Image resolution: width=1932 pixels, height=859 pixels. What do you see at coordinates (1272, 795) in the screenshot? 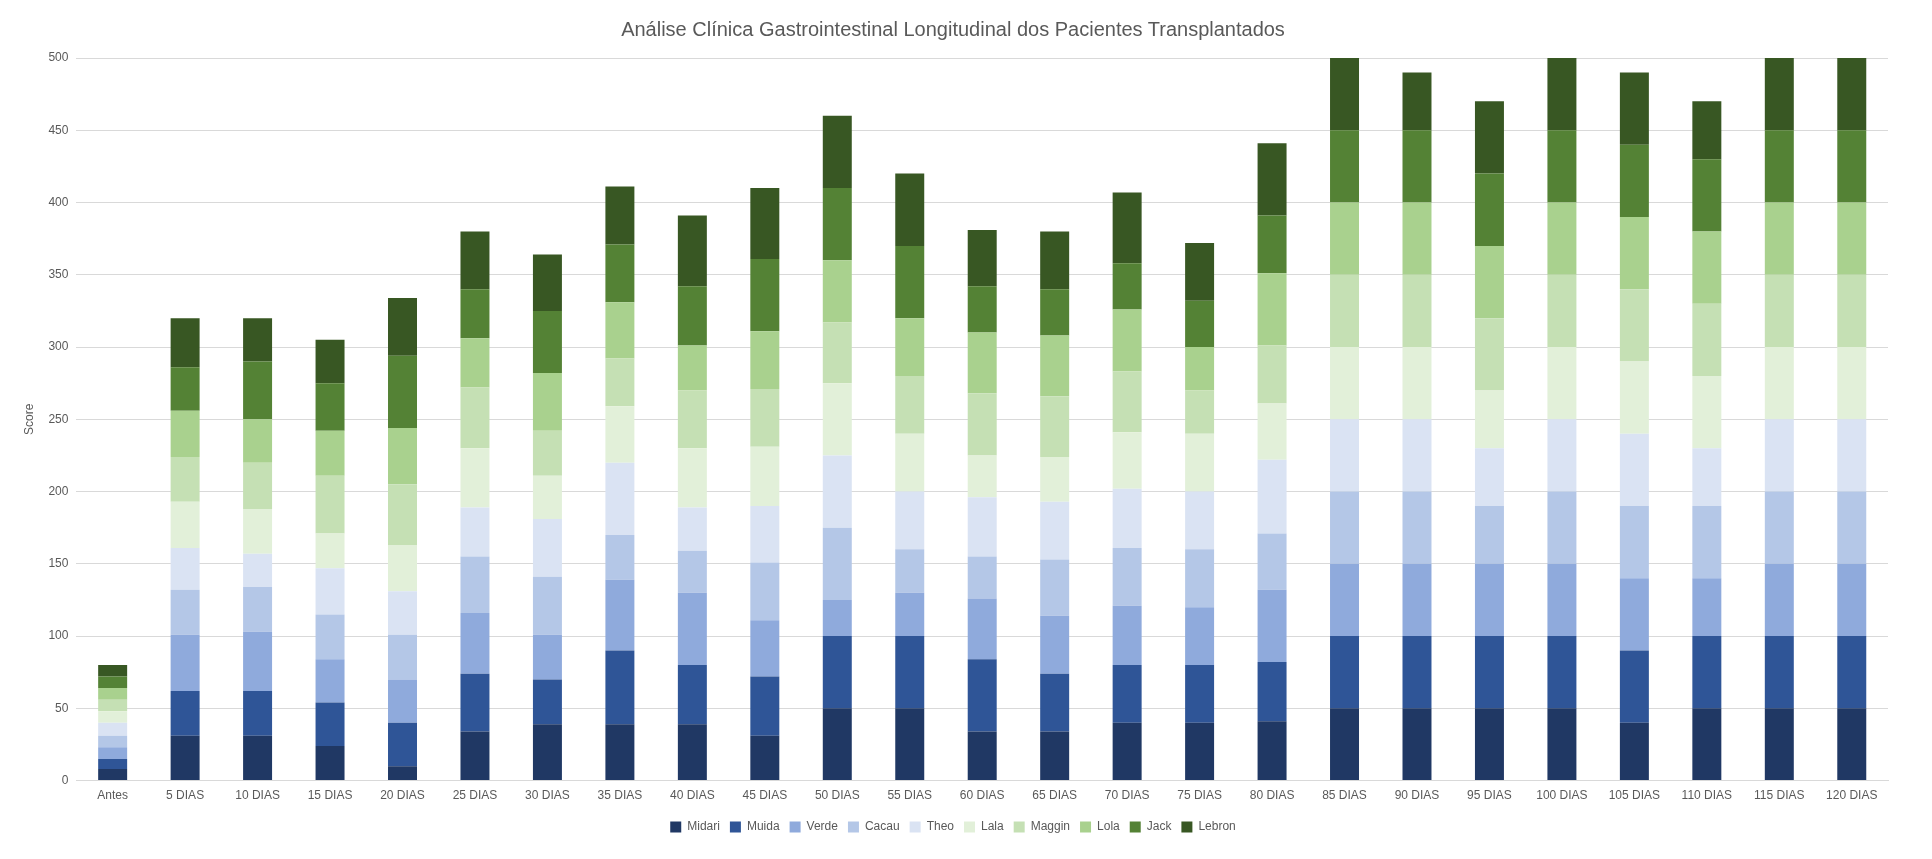
I see `x-tick-label: 80 DIAS` at bounding box center [1272, 795].